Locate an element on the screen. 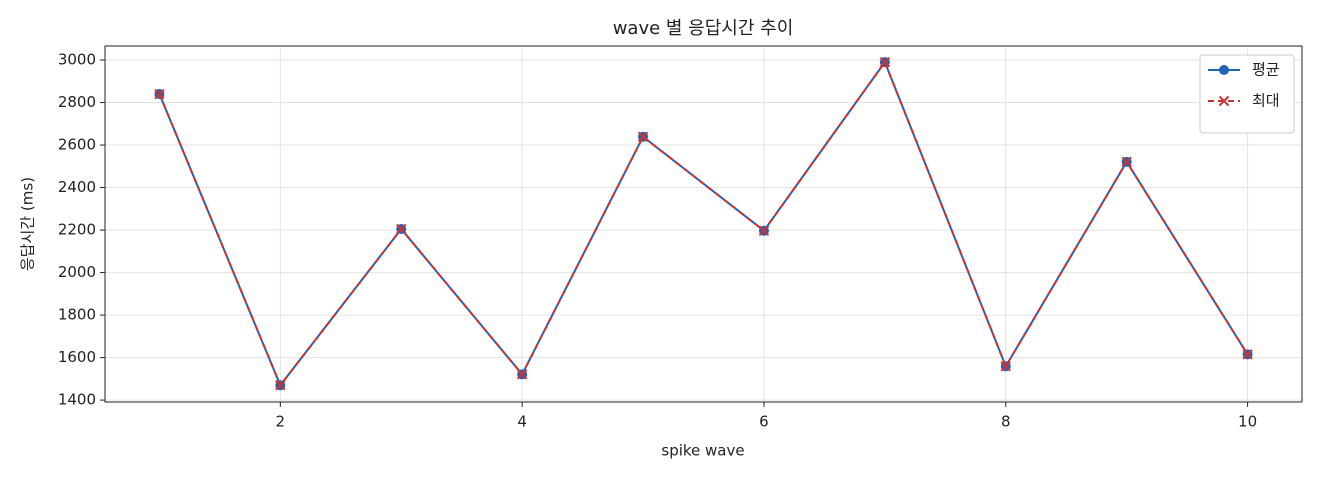  chart-title: wave 별 응답시간 추이 is located at coordinates (703, 28).